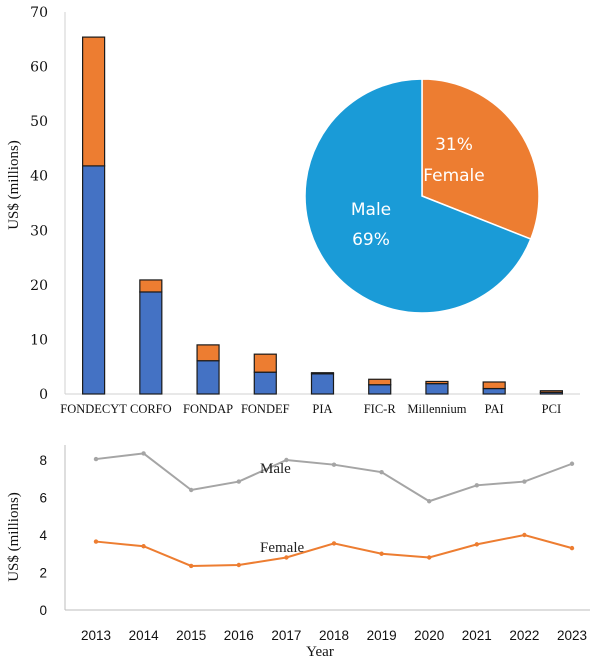  What do you see at coordinates (334, 477) in the screenshot?
I see `line-male` at bounding box center [334, 477].